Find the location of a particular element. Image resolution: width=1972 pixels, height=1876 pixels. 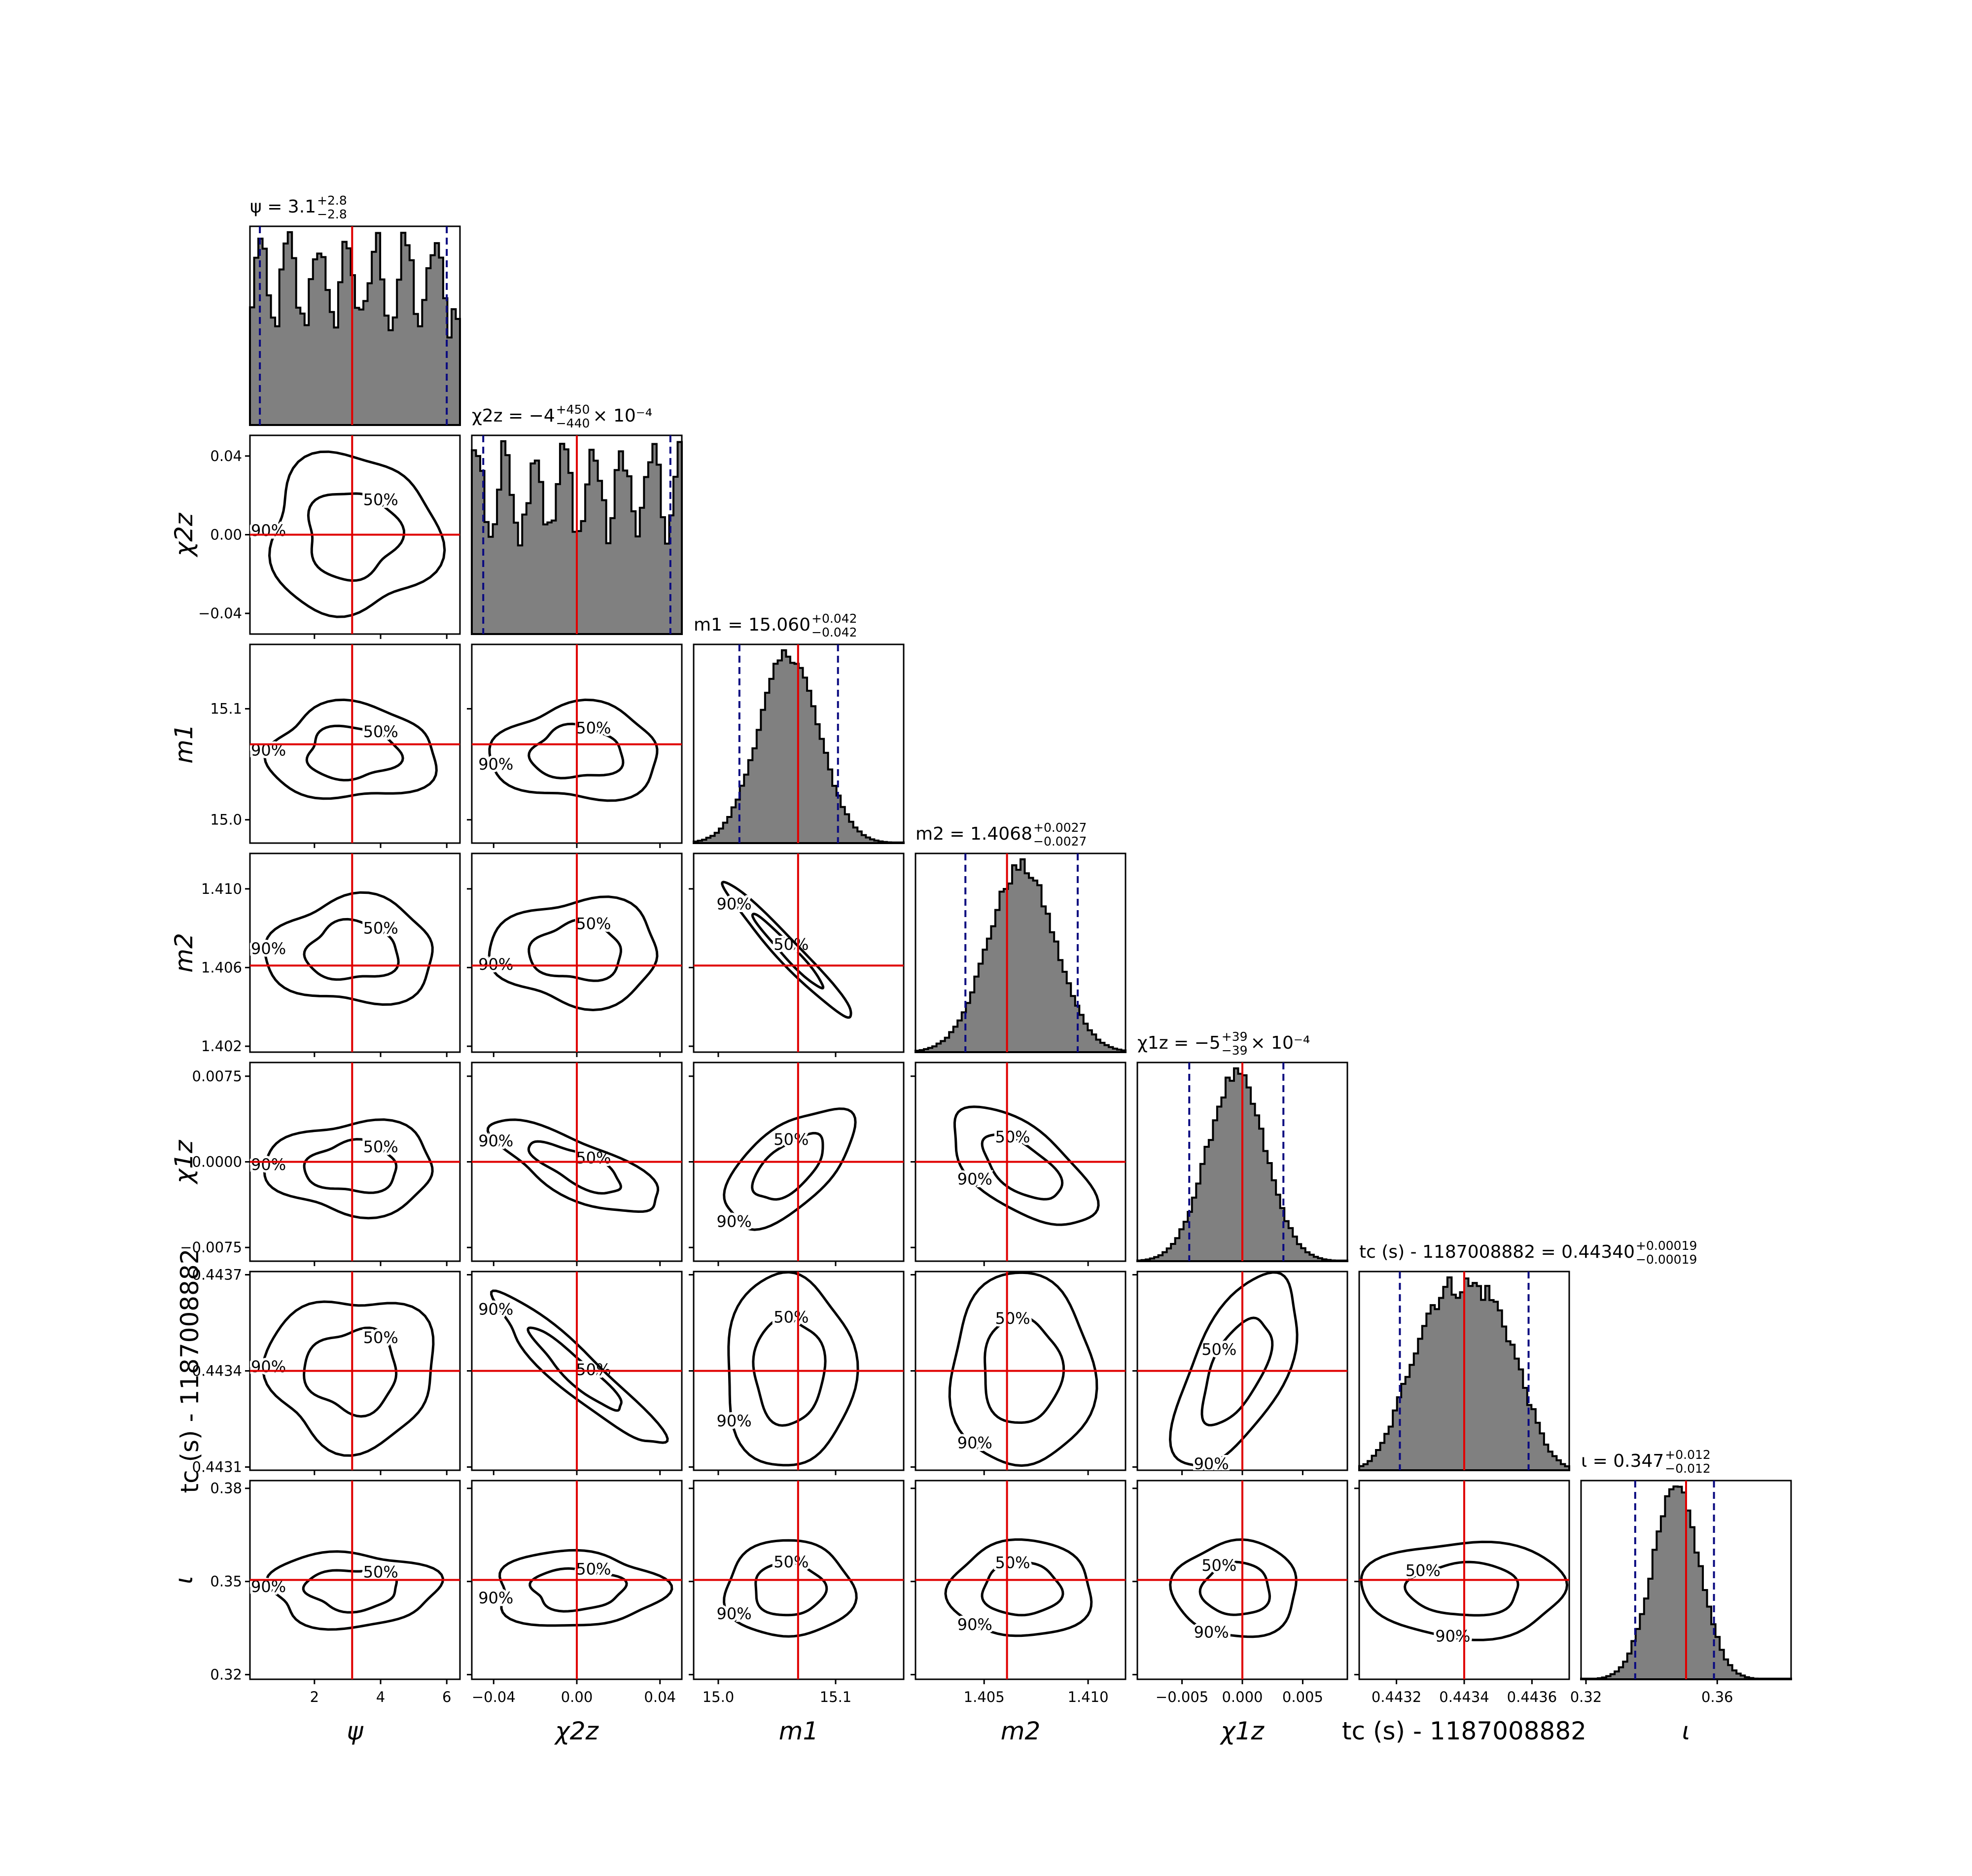

title-minus-error: −39 is located at coordinates (1235, 1050).